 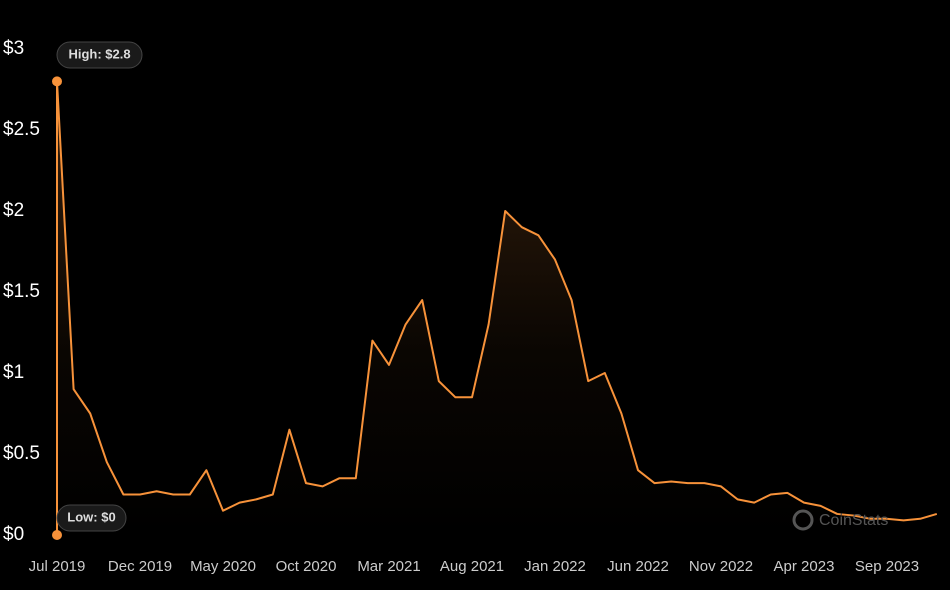 I want to click on y-tick-label: $3, so click(x=13, y=48).